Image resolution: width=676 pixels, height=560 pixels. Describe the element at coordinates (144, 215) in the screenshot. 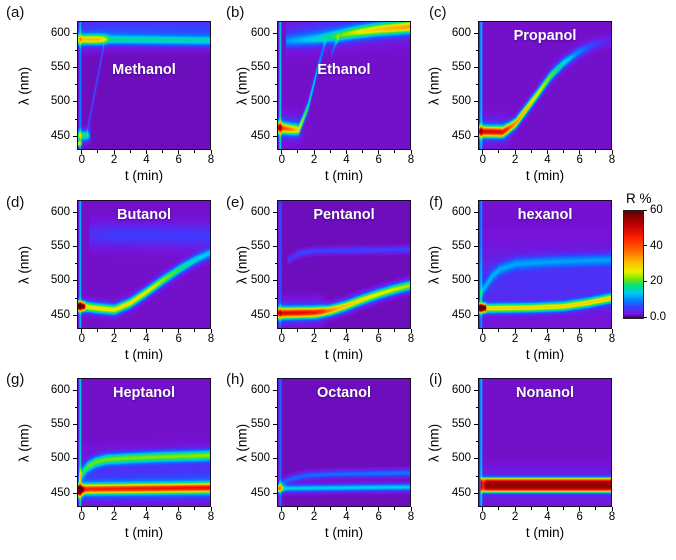

I see `panel-title-d: Butanol` at that location.